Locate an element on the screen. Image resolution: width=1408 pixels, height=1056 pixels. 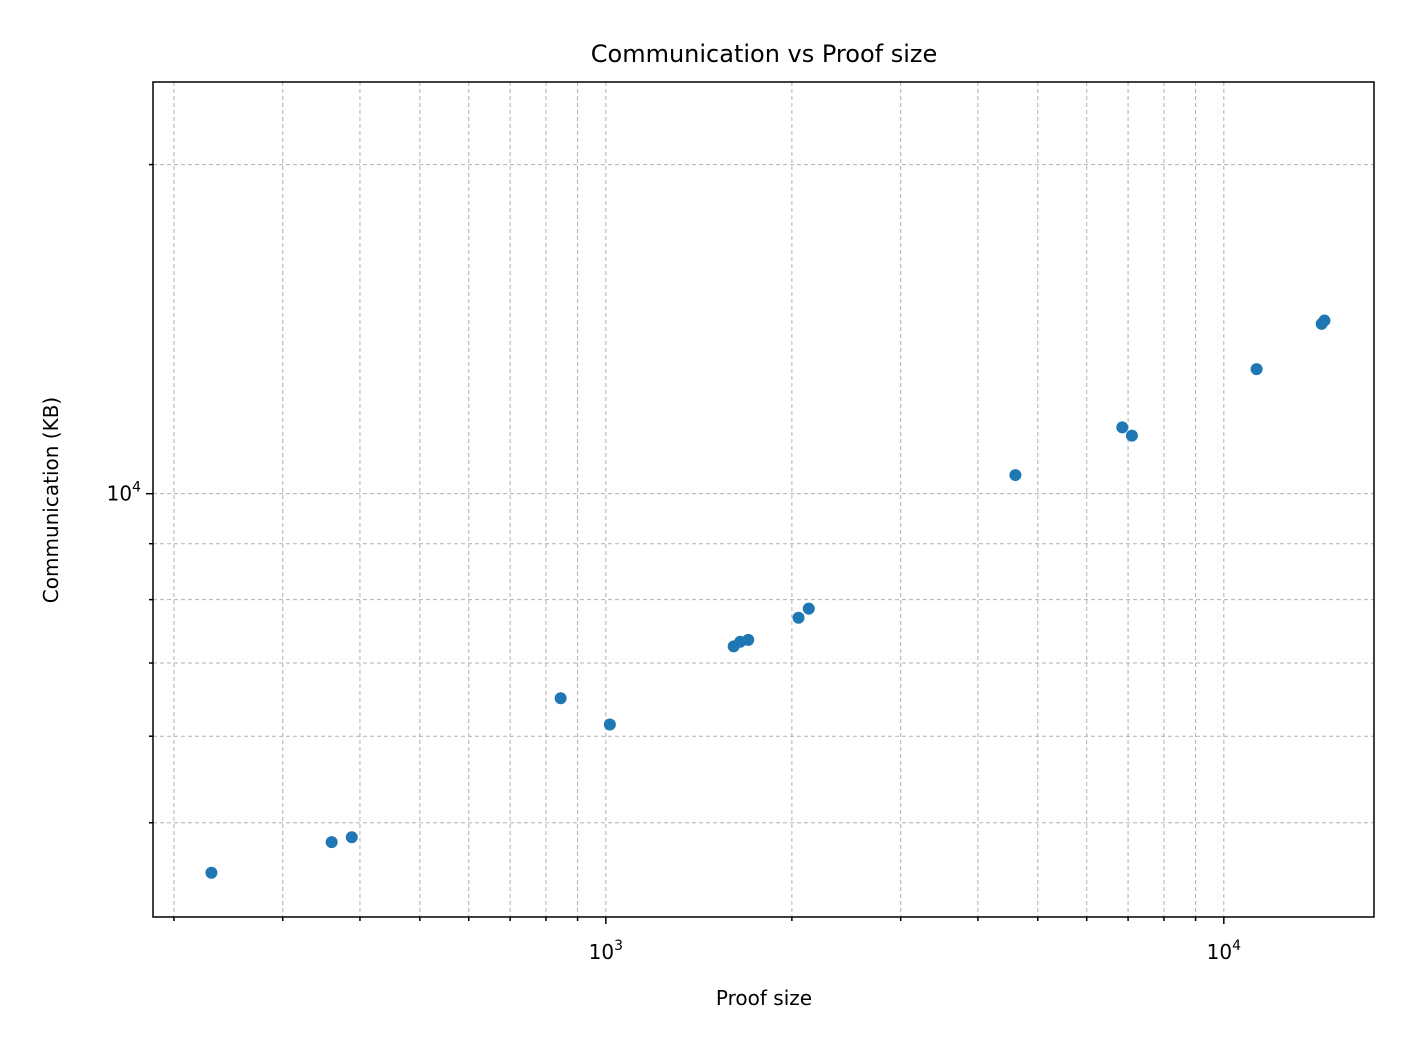
x-tick-label: 10⁴ is located at coordinates (1224, 951).